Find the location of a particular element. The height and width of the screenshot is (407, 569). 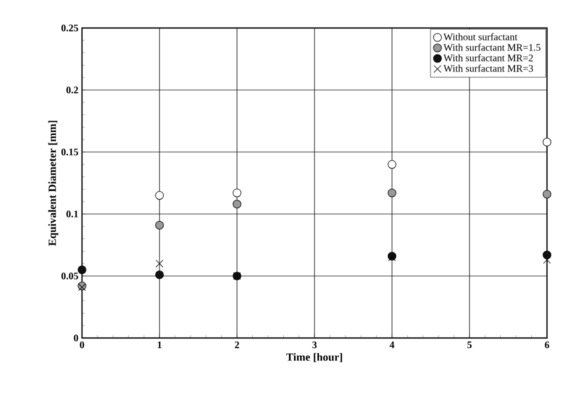

y-tick-label: 0.15 is located at coordinates (69, 152).